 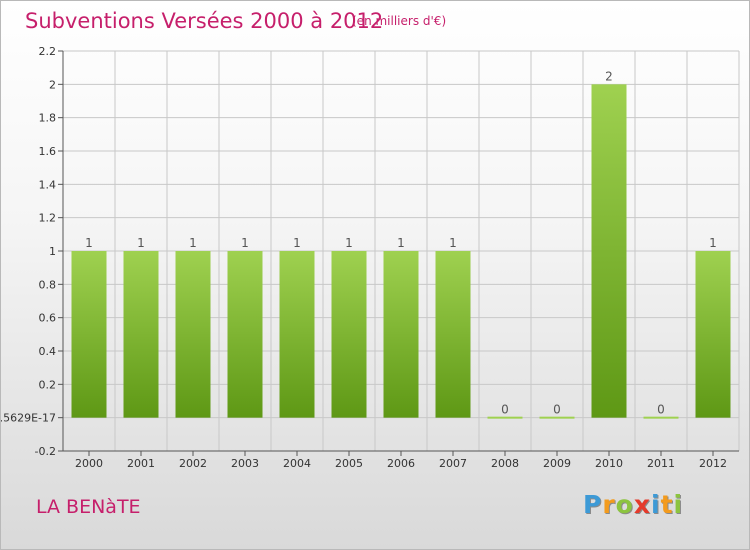 What do you see at coordinates (624, 504) in the screenshot?
I see `logo-letter: o` at bounding box center [624, 504].